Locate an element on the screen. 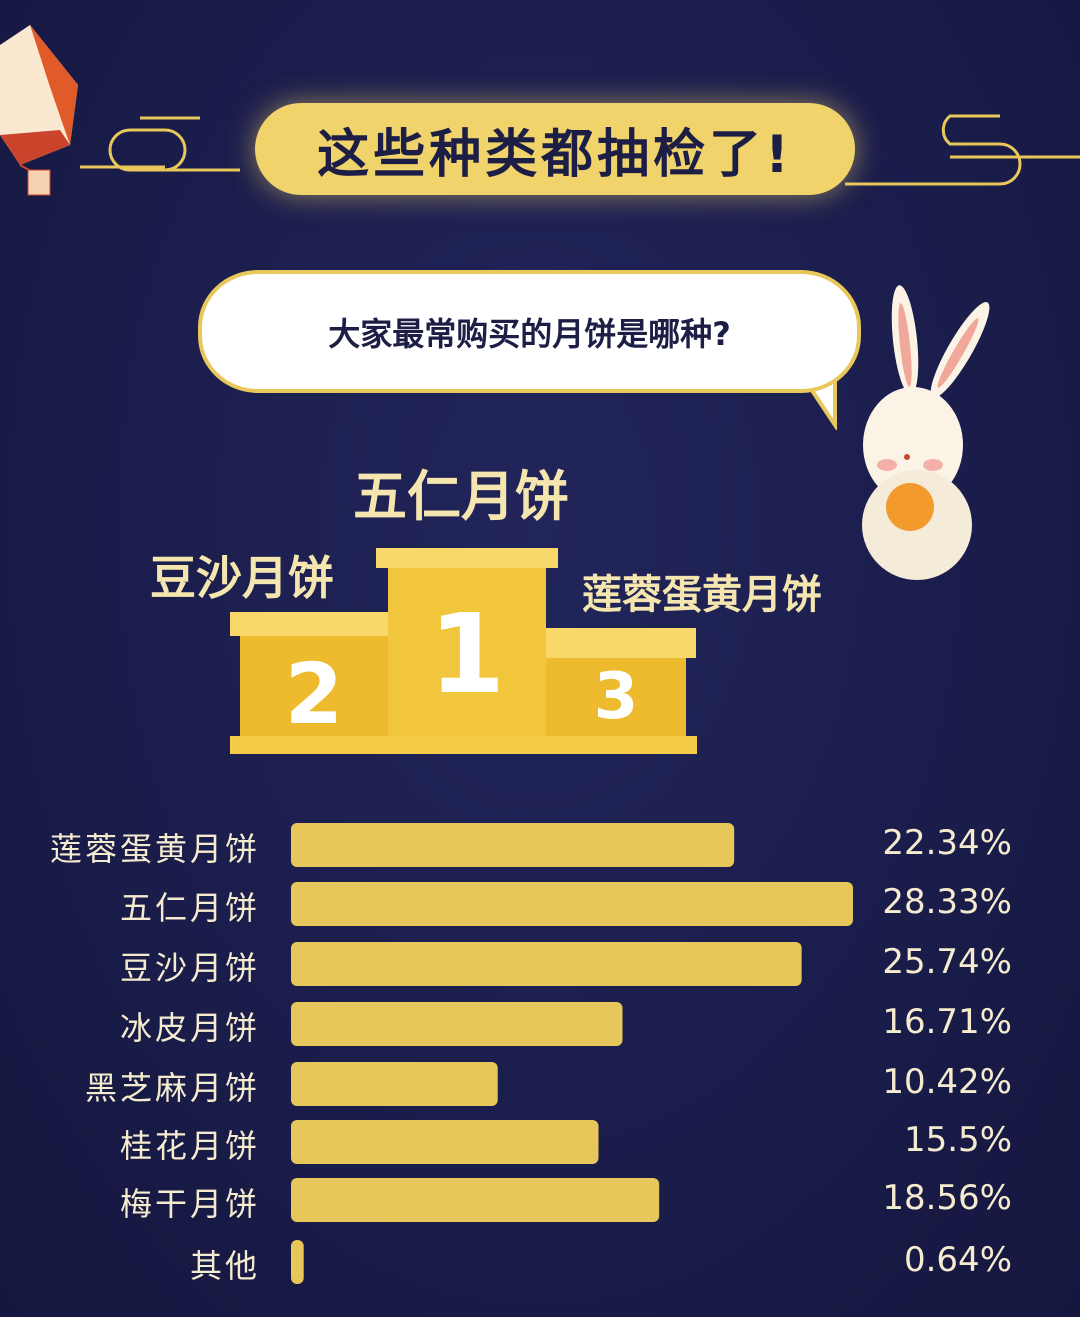  value-label: 22.34% is located at coordinates (947, 843).